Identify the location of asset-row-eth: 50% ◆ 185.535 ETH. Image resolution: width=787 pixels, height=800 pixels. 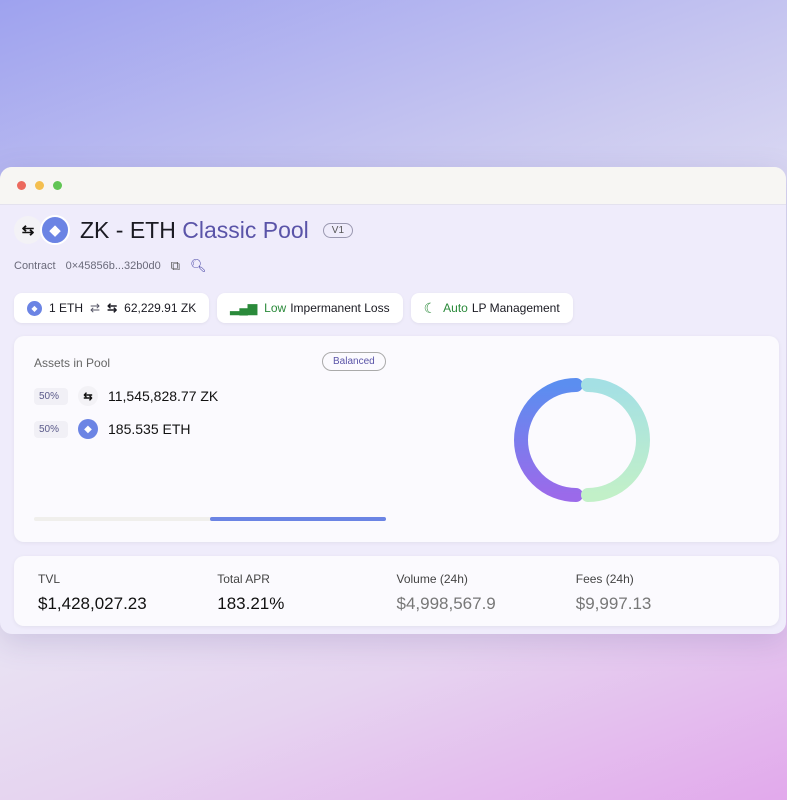
(112, 429).